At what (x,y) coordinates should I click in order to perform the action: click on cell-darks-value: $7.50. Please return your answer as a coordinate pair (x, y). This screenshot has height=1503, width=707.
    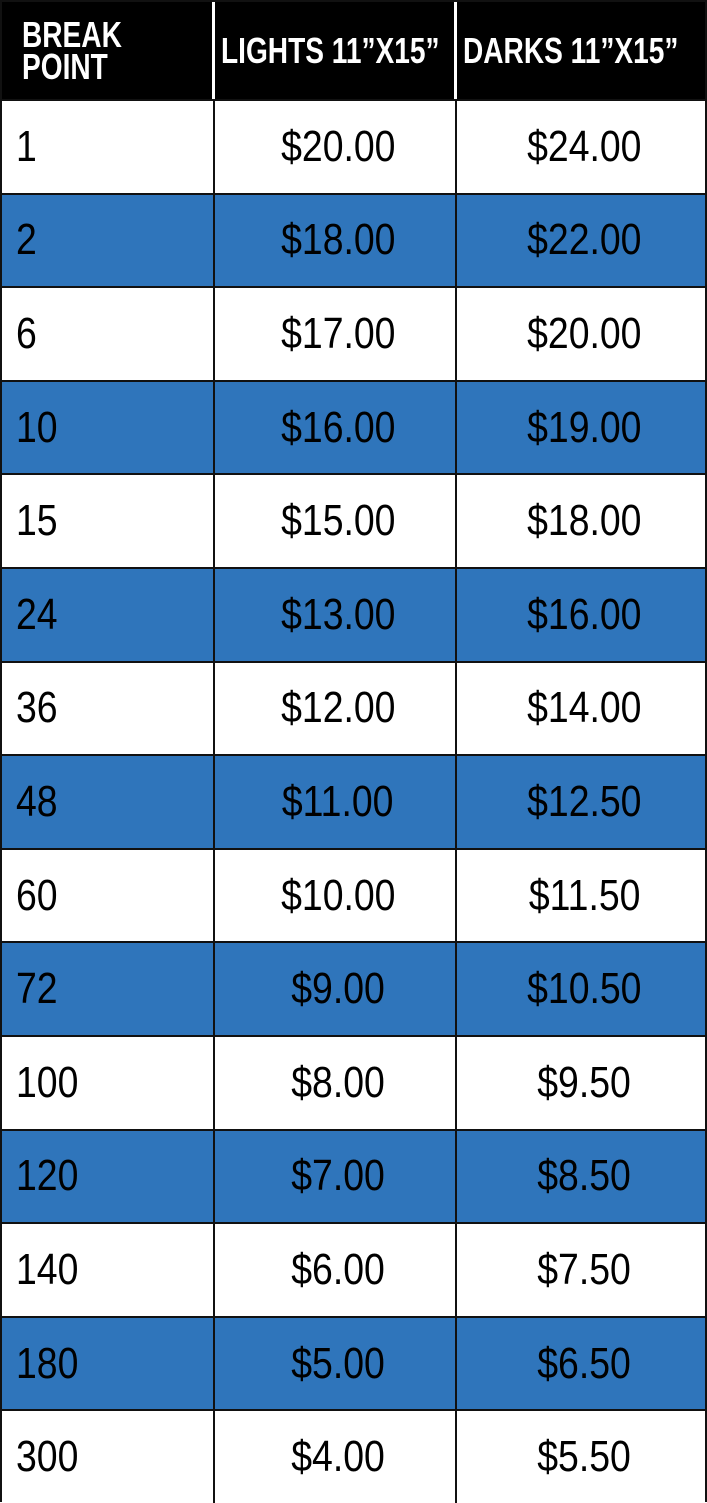
    Looking at the image, I should click on (584, 1269).